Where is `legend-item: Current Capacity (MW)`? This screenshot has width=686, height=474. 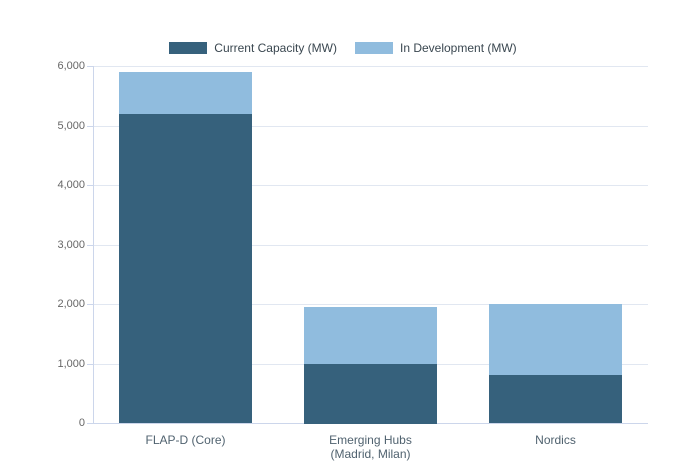 legend-item: Current Capacity (MW) is located at coordinates (253, 48).